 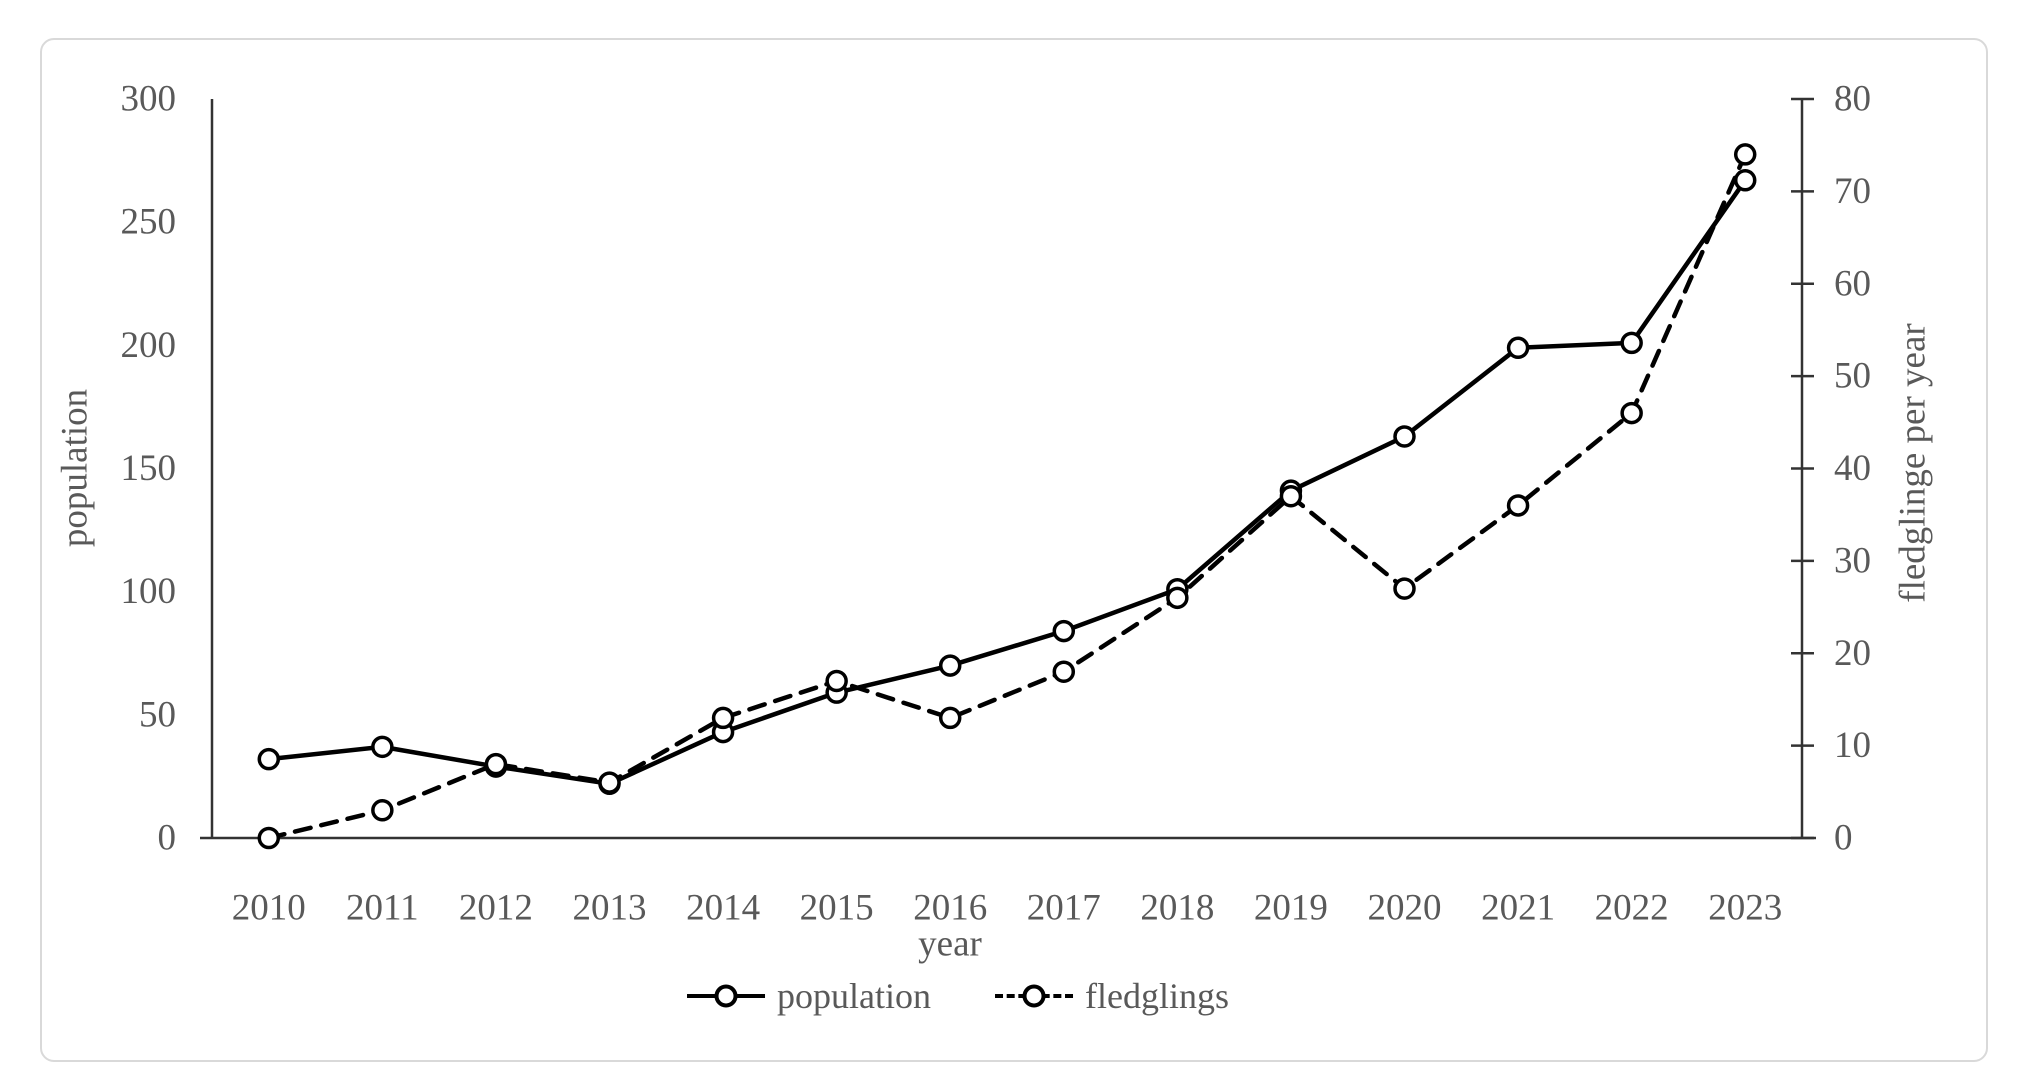 What do you see at coordinates (149, 99) in the screenshot?
I see `left-axis-tick-label: 300` at bounding box center [149, 99].